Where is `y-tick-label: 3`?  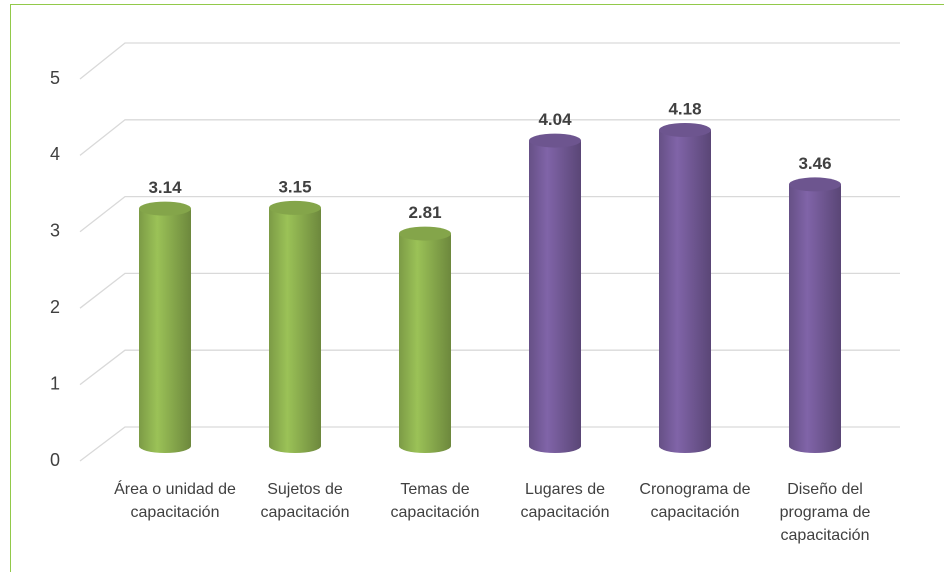
y-tick-label: 3 is located at coordinates (55, 231).